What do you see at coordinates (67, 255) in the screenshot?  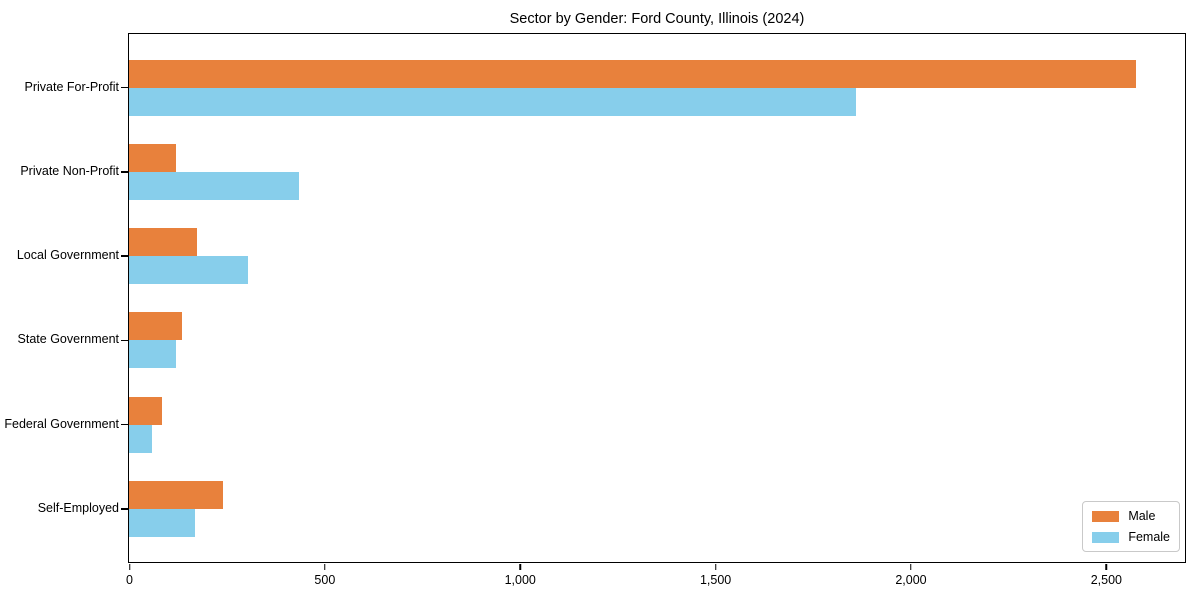 I see `y-tick-label: Local Government` at bounding box center [67, 255].